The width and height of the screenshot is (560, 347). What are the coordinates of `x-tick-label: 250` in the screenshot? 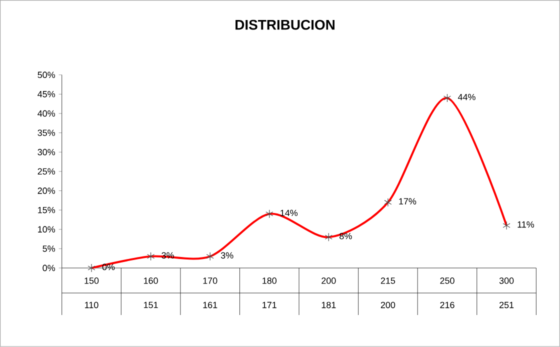 It's located at (447, 281).